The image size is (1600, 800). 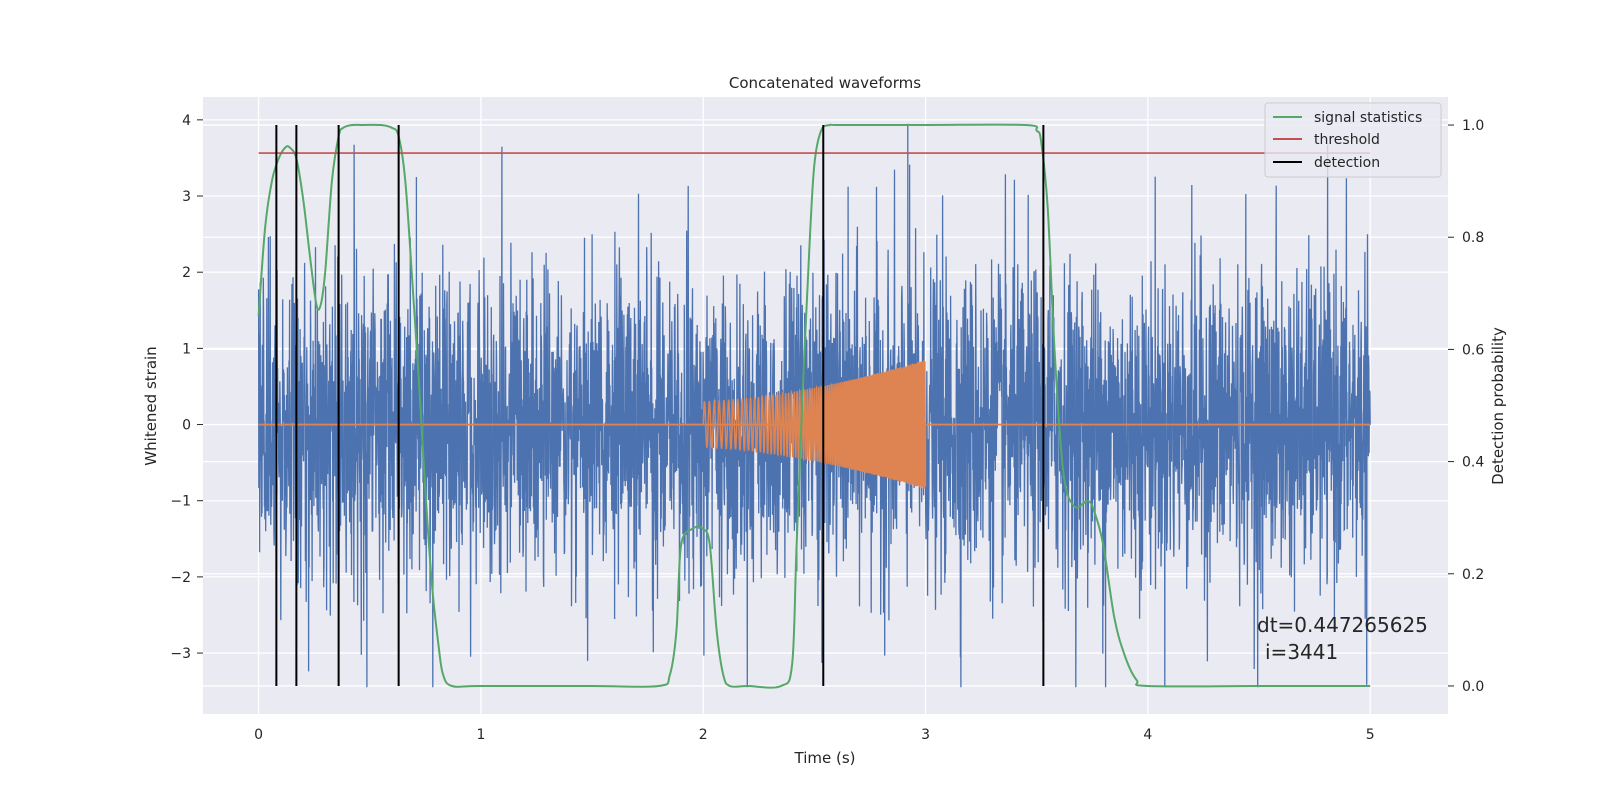 What do you see at coordinates (1347, 163) in the screenshot?
I see `legend-detection-label: detection` at bounding box center [1347, 163].